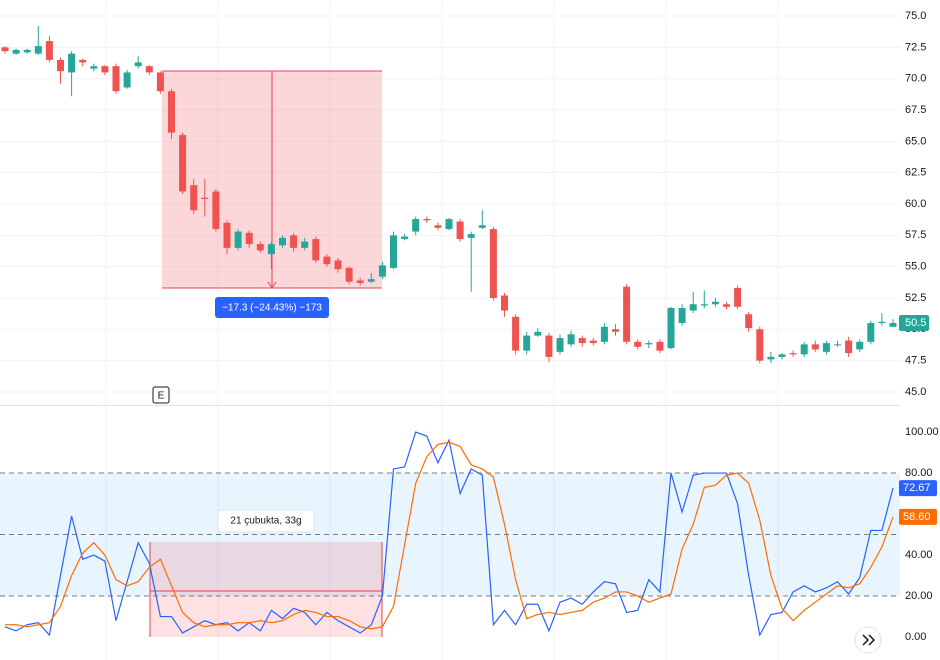 Image resolution: width=940 pixels, height=660 pixels. Describe the element at coordinates (915, 141) in the screenshot. I see `y-tick-label: 65.0` at that location.